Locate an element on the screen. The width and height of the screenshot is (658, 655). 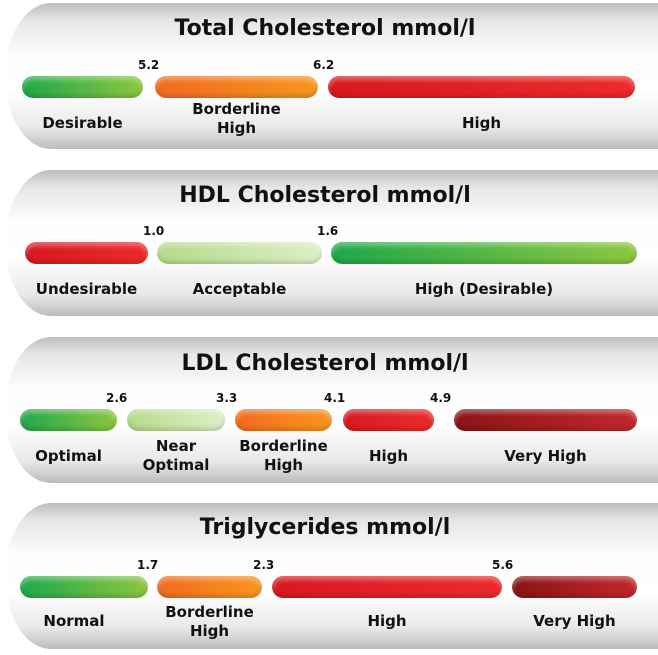
threshold-value: 4.1 is located at coordinates (335, 398).